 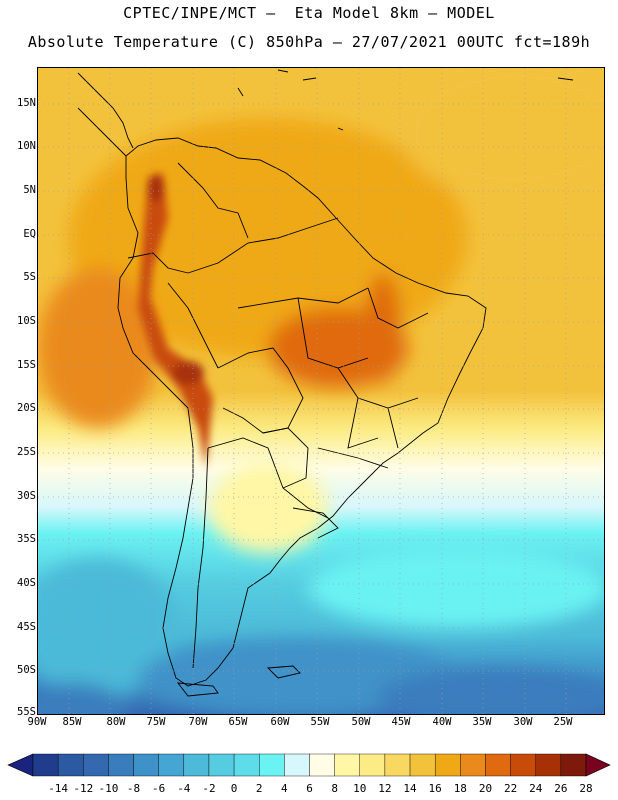 What do you see at coordinates (405, 100) in the screenshot?
I see `caribbean-islands` at bounding box center [405, 100].